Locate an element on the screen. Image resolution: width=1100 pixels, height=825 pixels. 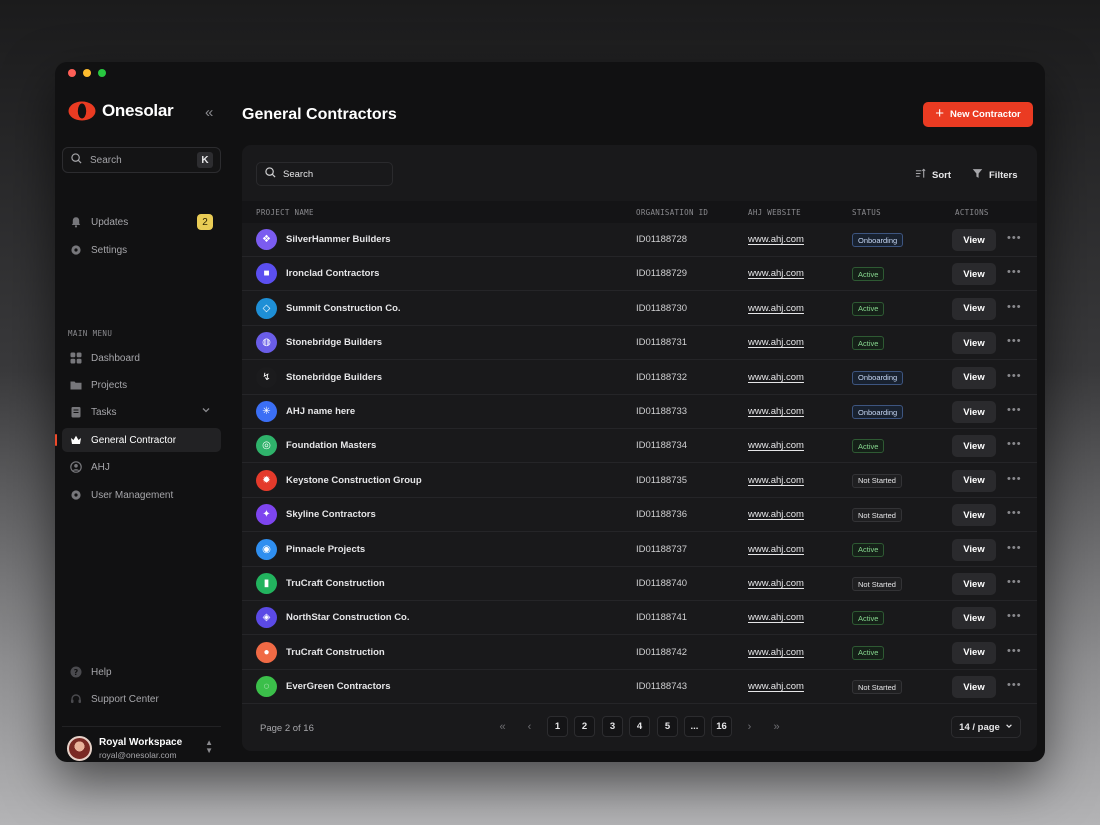
minimize-window-button is located at coordinates (87, 73).